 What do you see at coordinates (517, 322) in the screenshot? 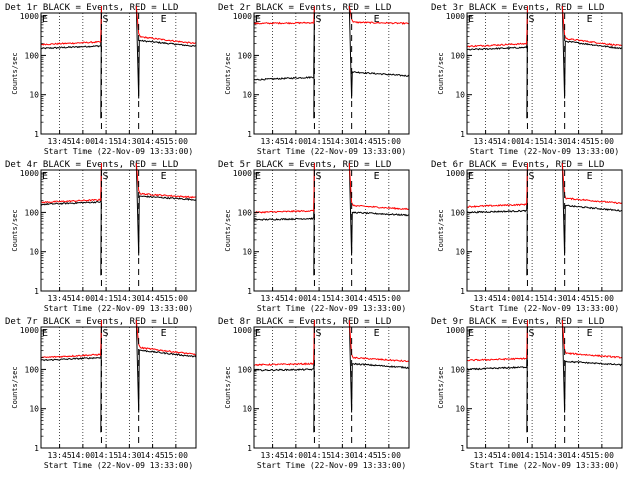
I see `chart-title: Det 9r BLACK = Events, RED = LLD` at bounding box center [517, 322].